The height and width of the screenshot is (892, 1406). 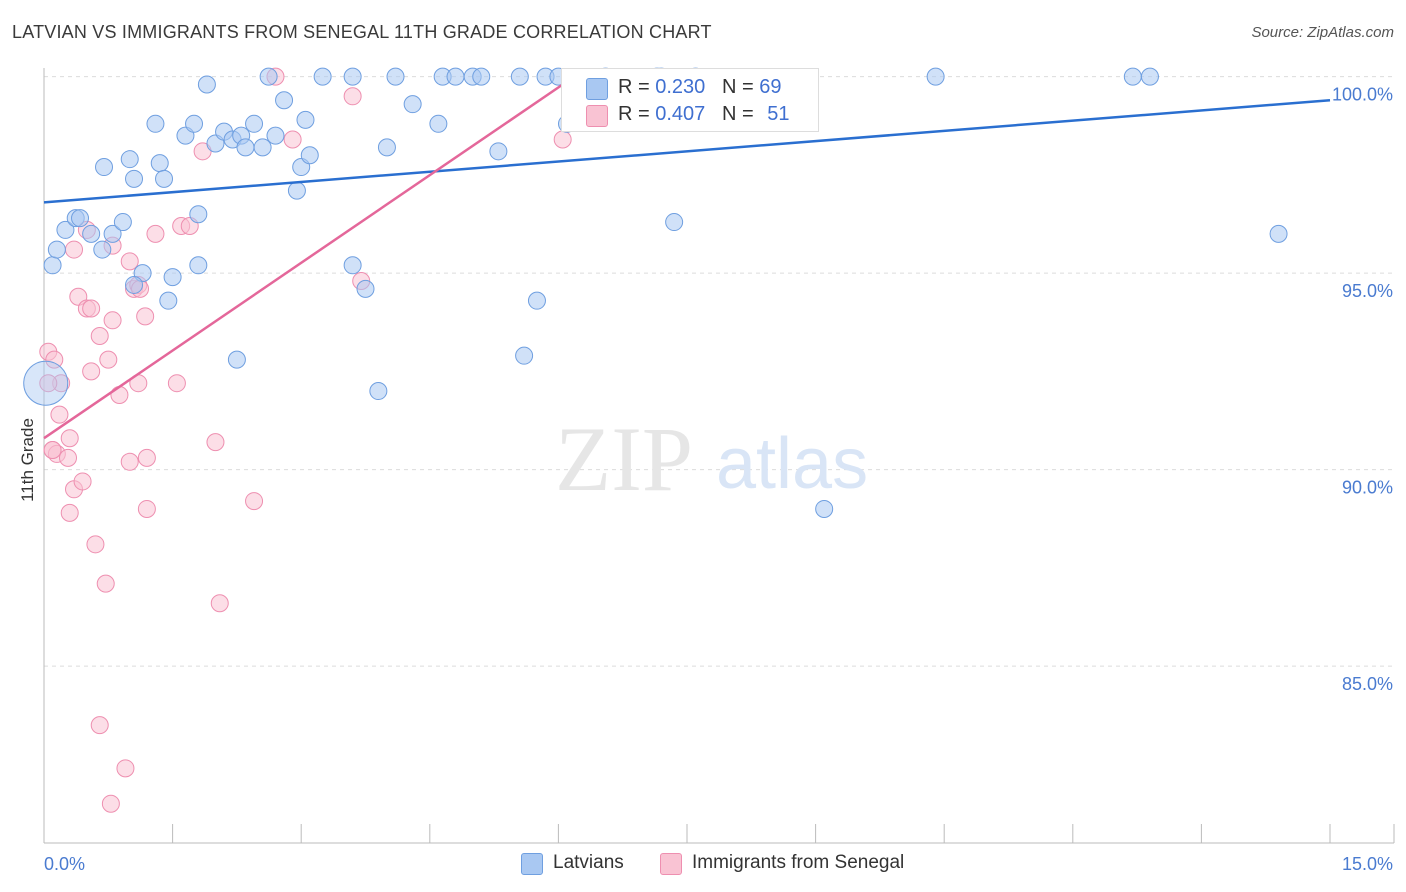 I want to click on bottom-legend-label-latvians: Latvians, so click(x=588, y=862).